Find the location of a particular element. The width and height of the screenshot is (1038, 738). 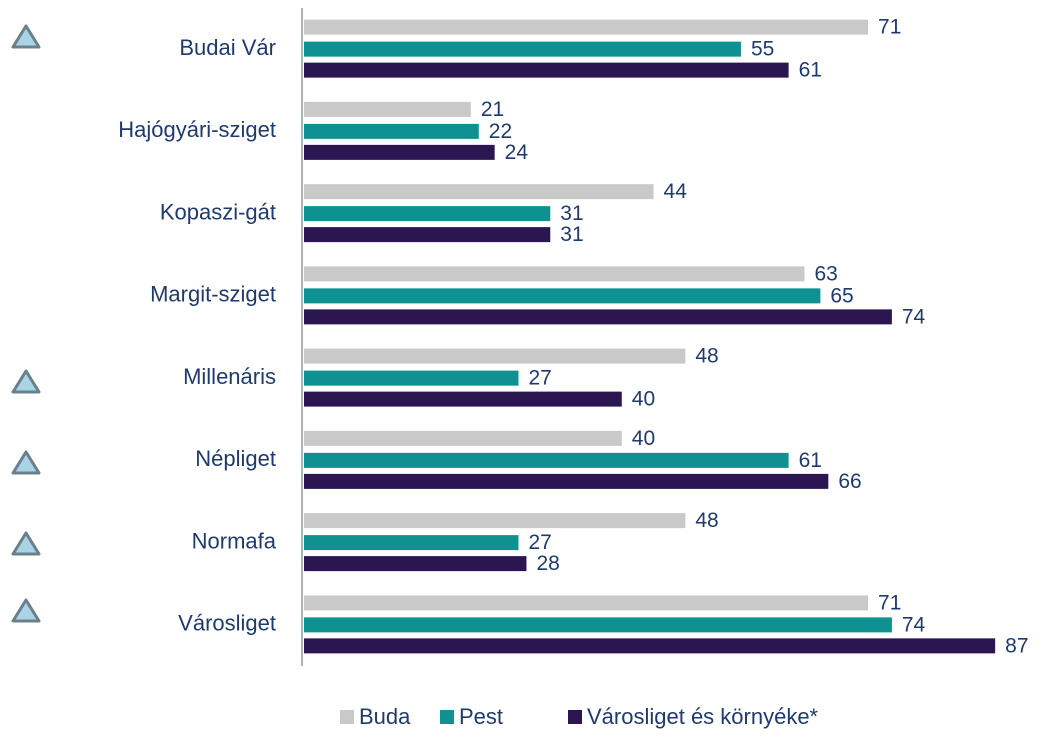

value-label: 24 is located at coordinates (517, 152).